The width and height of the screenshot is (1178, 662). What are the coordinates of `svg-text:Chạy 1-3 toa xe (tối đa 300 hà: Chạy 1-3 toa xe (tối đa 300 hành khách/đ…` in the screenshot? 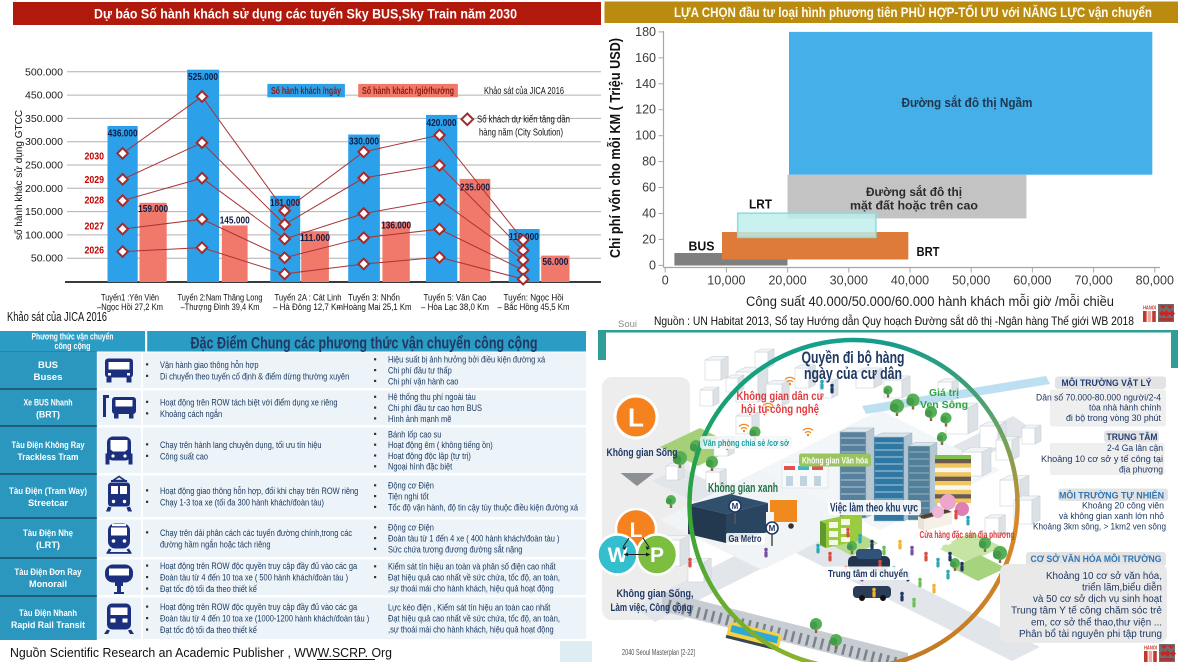 It's located at (242, 501).